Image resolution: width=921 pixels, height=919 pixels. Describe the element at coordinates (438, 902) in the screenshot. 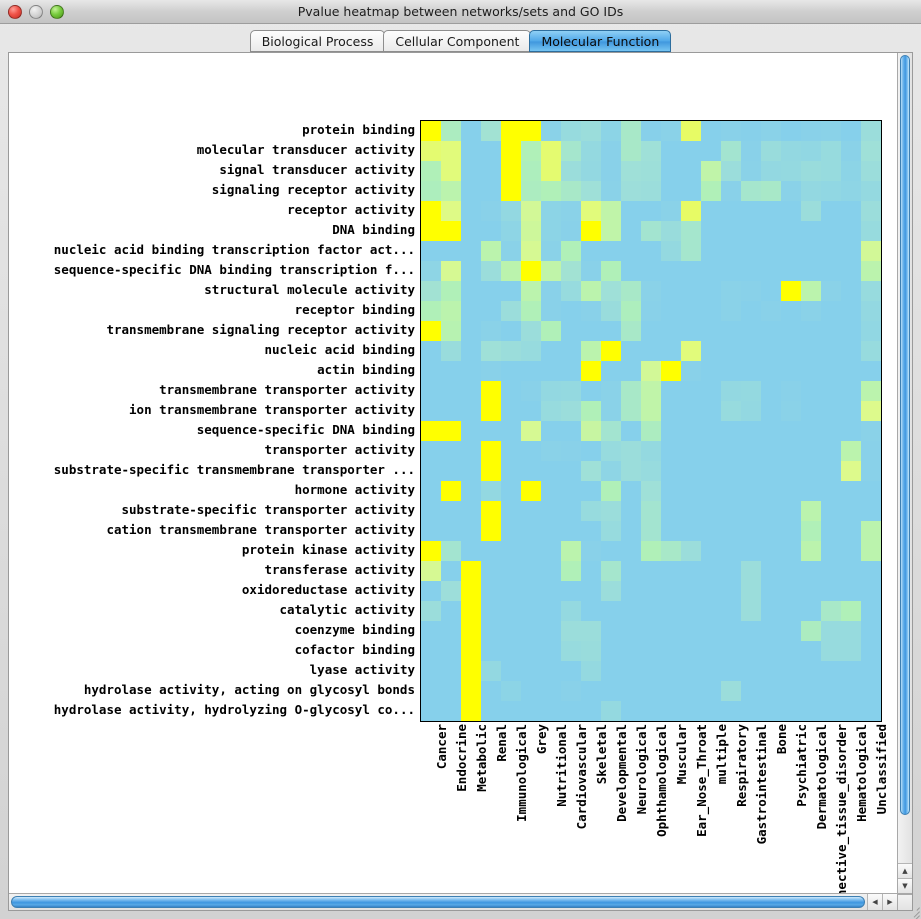

I see `horizontal-scrollbar-track` at that location.